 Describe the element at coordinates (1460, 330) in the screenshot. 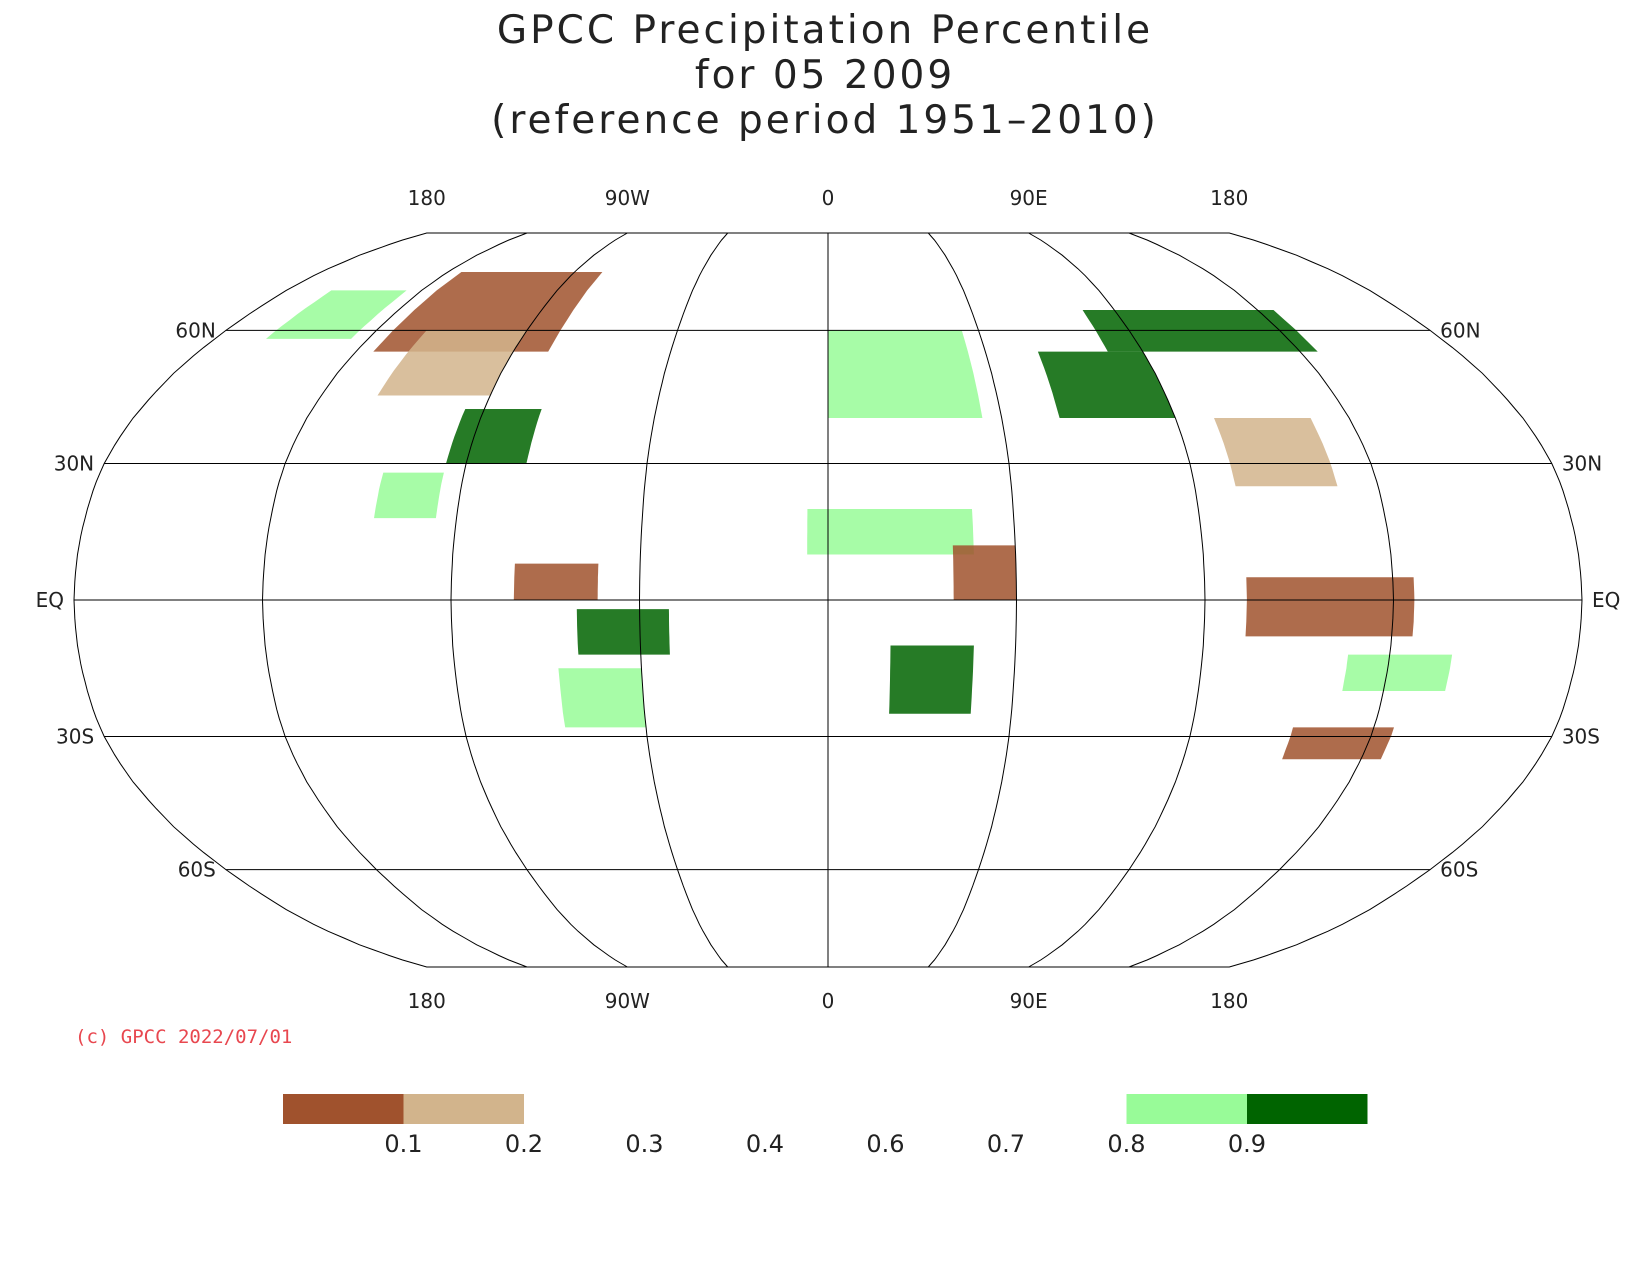

I see `lat-label-right: 60N` at that location.